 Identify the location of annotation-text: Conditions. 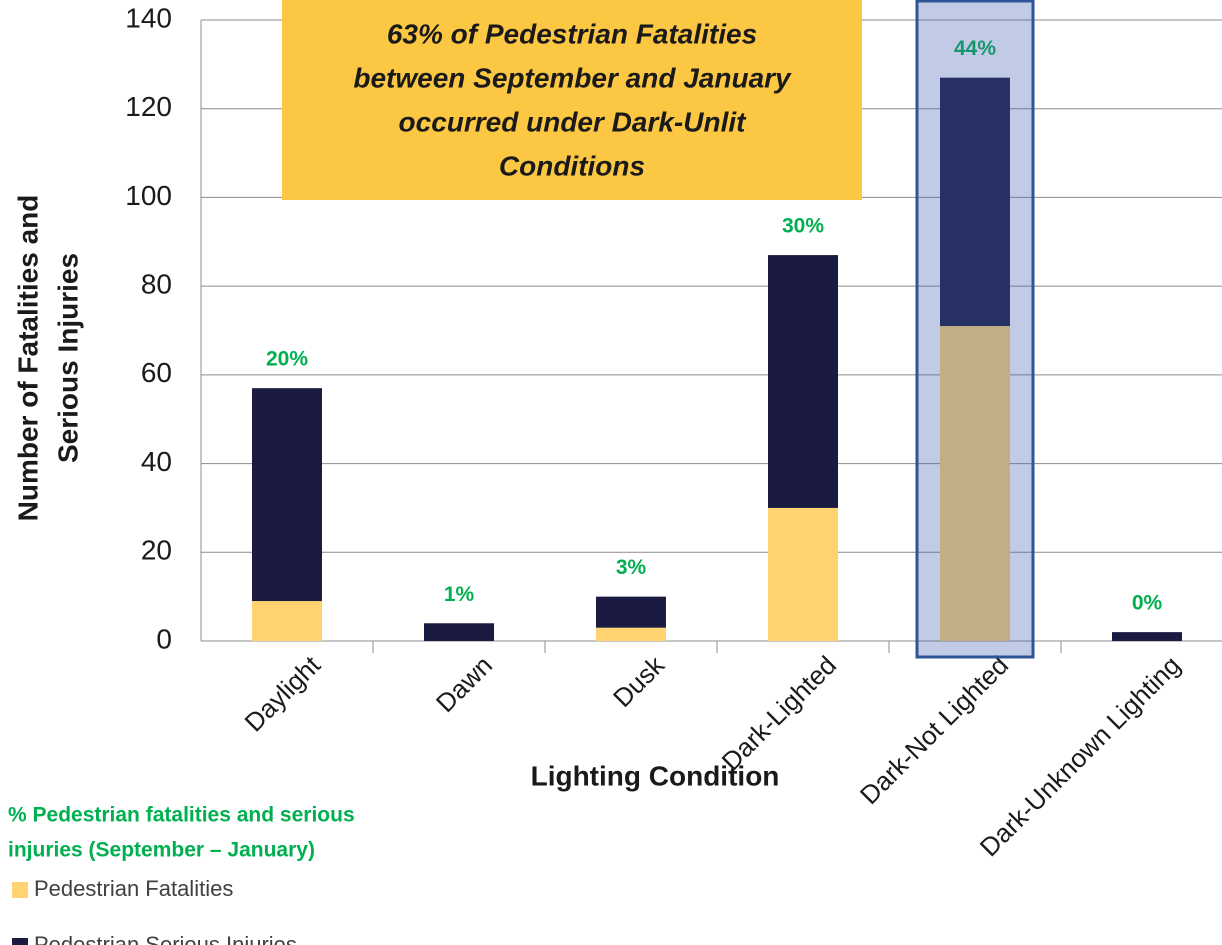
(572, 165).